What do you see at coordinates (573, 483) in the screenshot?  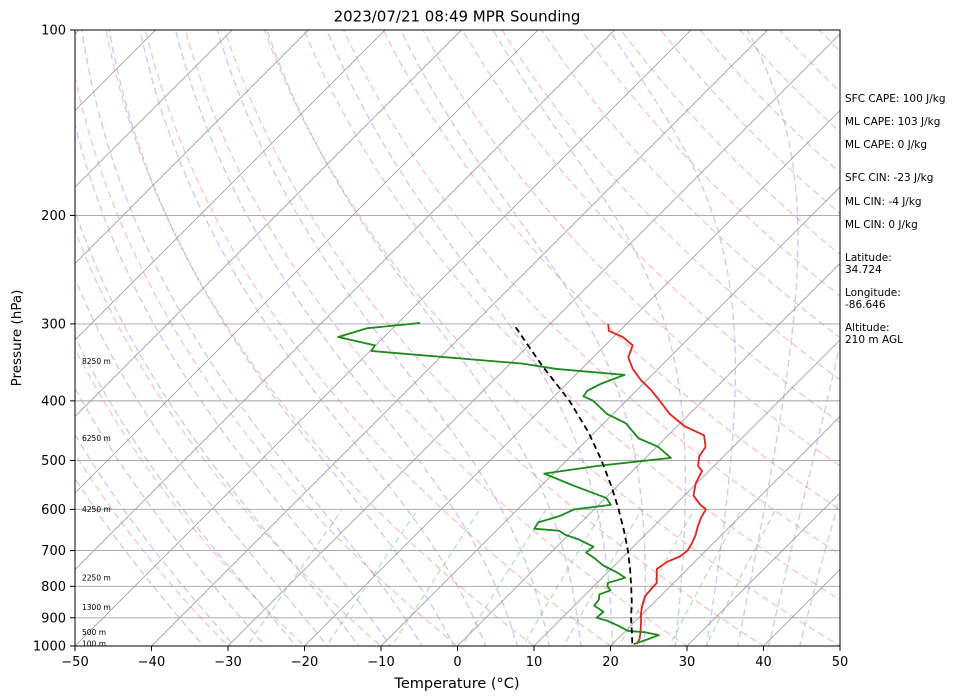 I see `parcel-profile-line` at bounding box center [573, 483].